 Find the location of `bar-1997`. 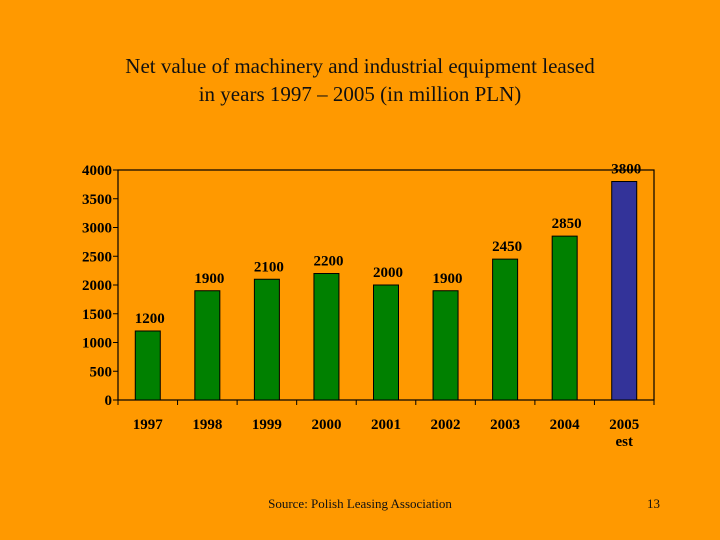

bar-1997 is located at coordinates (147, 365).